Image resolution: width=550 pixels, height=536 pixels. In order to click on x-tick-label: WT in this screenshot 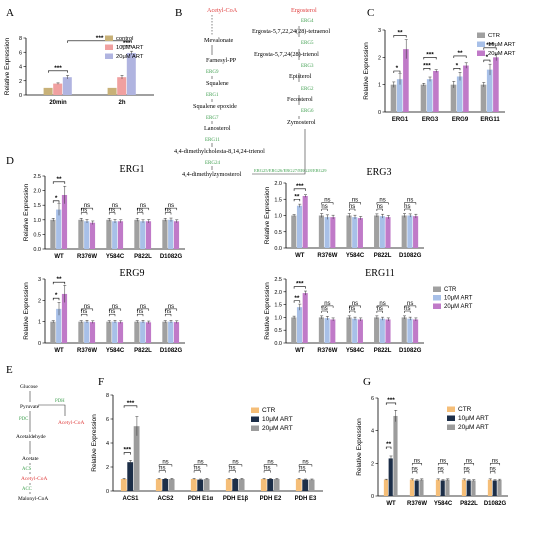, I will do `click(300, 256)`.